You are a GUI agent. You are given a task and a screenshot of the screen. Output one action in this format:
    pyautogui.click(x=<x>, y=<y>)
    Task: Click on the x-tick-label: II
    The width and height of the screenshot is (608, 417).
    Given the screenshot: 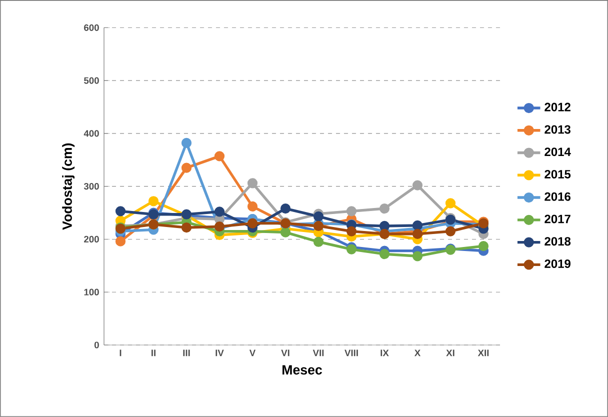 What is the action you would take?
    pyautogui.click(x=154, y=353)
    